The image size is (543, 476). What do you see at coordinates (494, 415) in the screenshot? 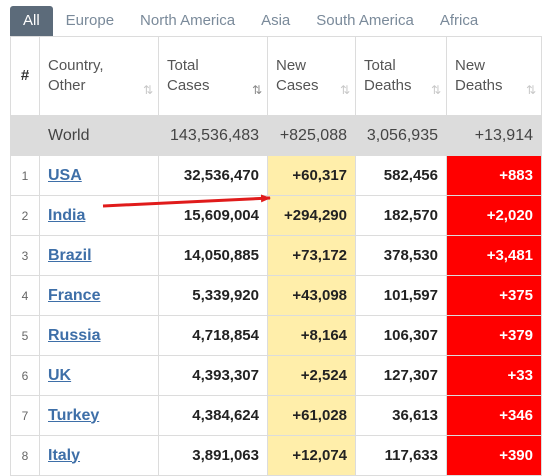
I see `new-deaths-cell: +346` at bounding box center [494, 415].